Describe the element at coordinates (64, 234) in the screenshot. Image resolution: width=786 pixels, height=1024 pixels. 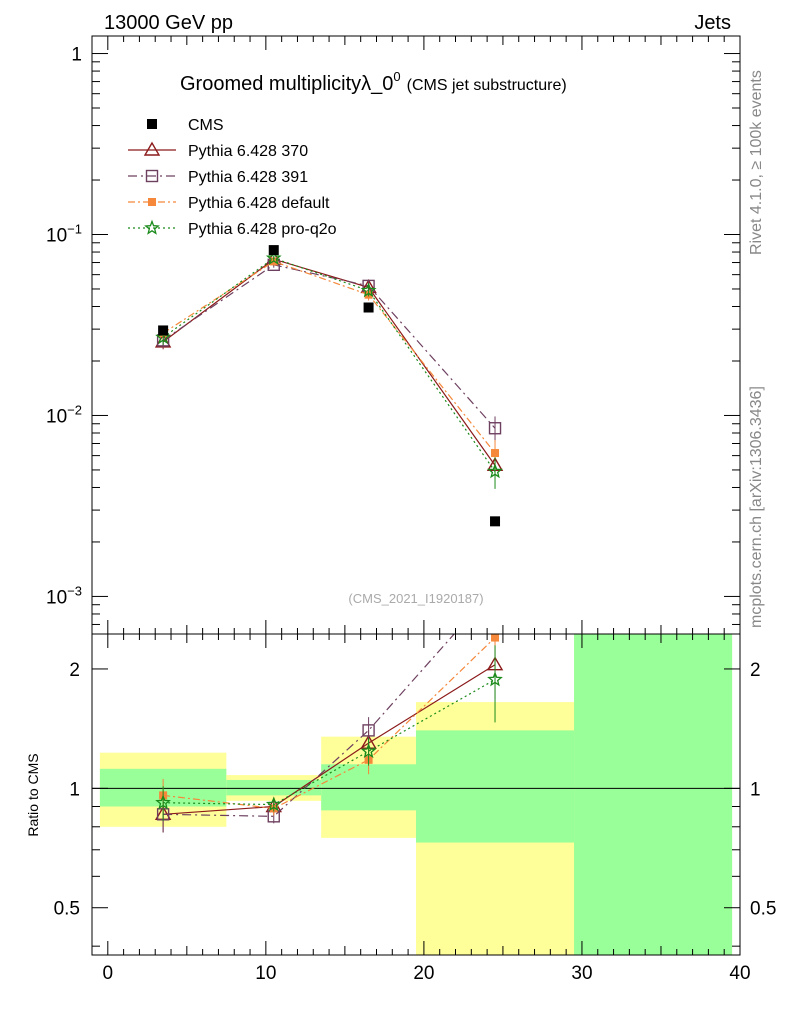
I see `y-tick-label: 10⁻¹` at that location.